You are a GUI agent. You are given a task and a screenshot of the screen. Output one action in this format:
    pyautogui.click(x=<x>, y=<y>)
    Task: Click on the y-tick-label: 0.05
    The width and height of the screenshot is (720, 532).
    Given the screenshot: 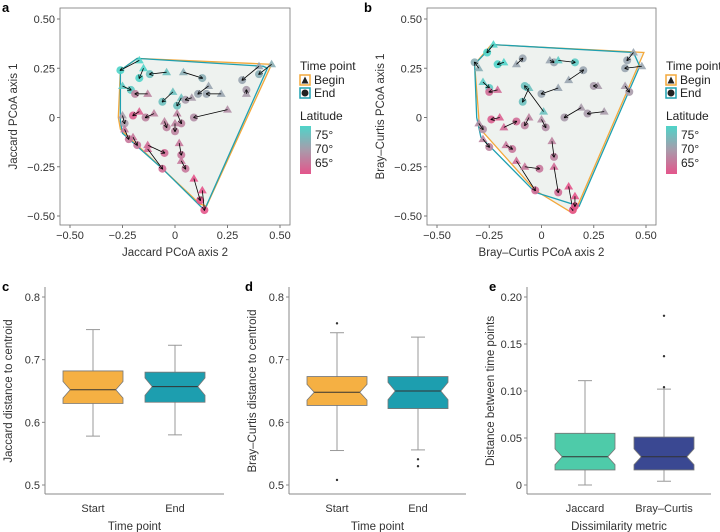 What is the action you would take?
    pyautogui.click(x=511, y=439)
    